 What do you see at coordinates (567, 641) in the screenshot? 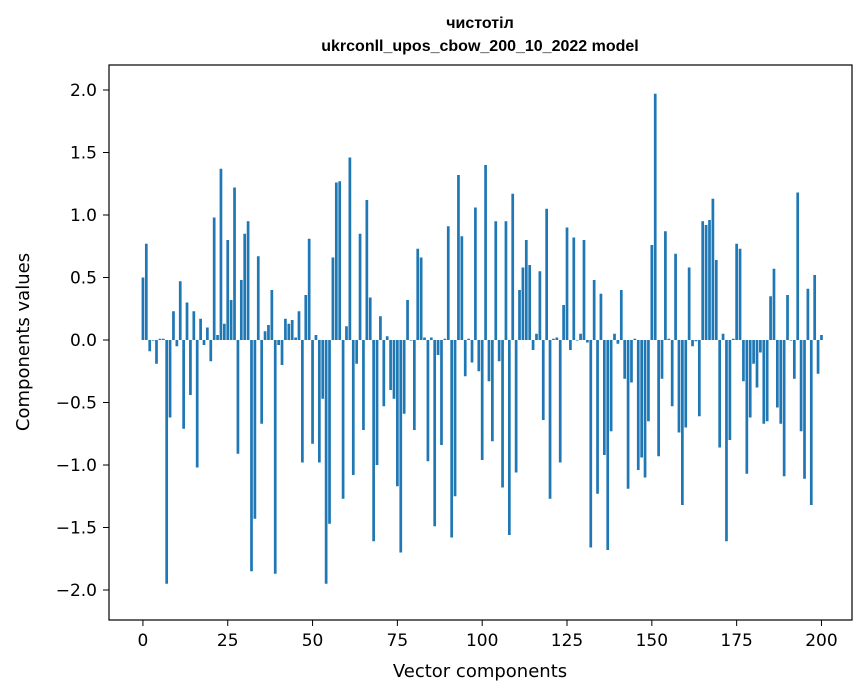
I see `x-tick-label: 125` at bounding box center [567, 641].